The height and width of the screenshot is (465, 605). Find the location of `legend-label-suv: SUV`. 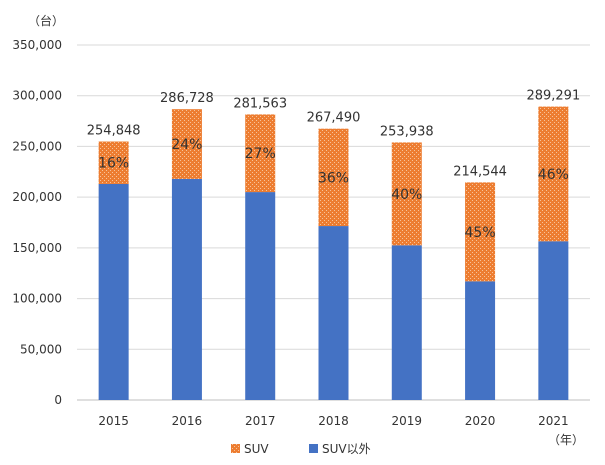

legend-label-suv: SUV is located at coordinates (256, 449).